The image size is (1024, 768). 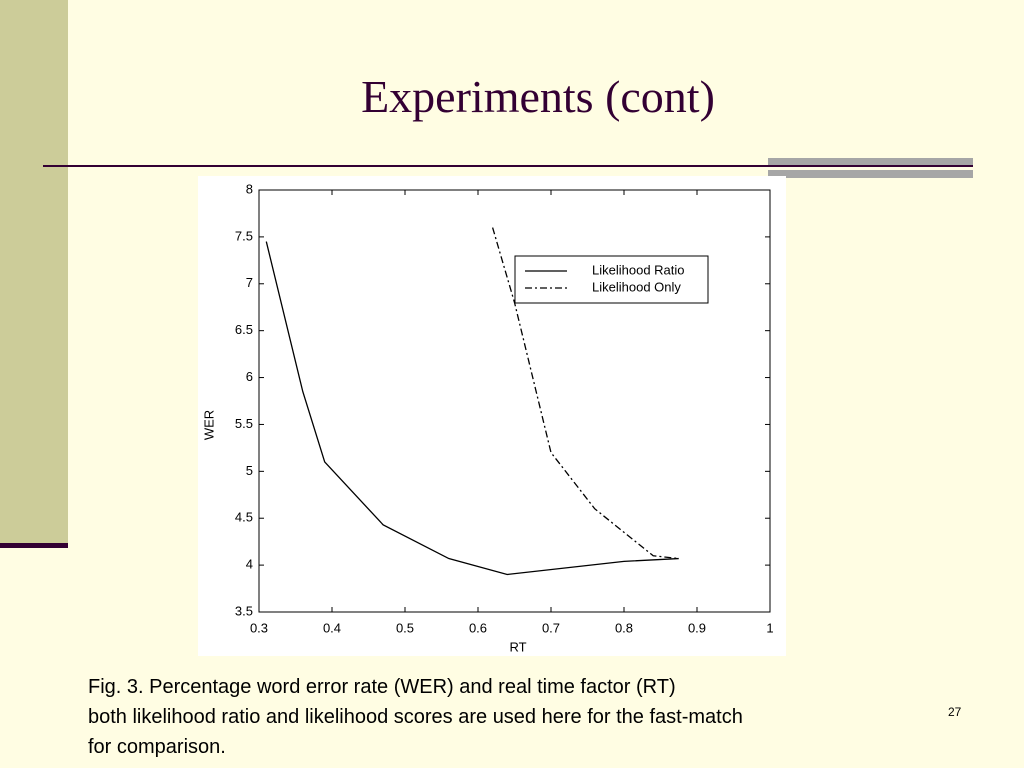 I want to click on legend-label: Likelihood Only, so click(x=636, y=286).